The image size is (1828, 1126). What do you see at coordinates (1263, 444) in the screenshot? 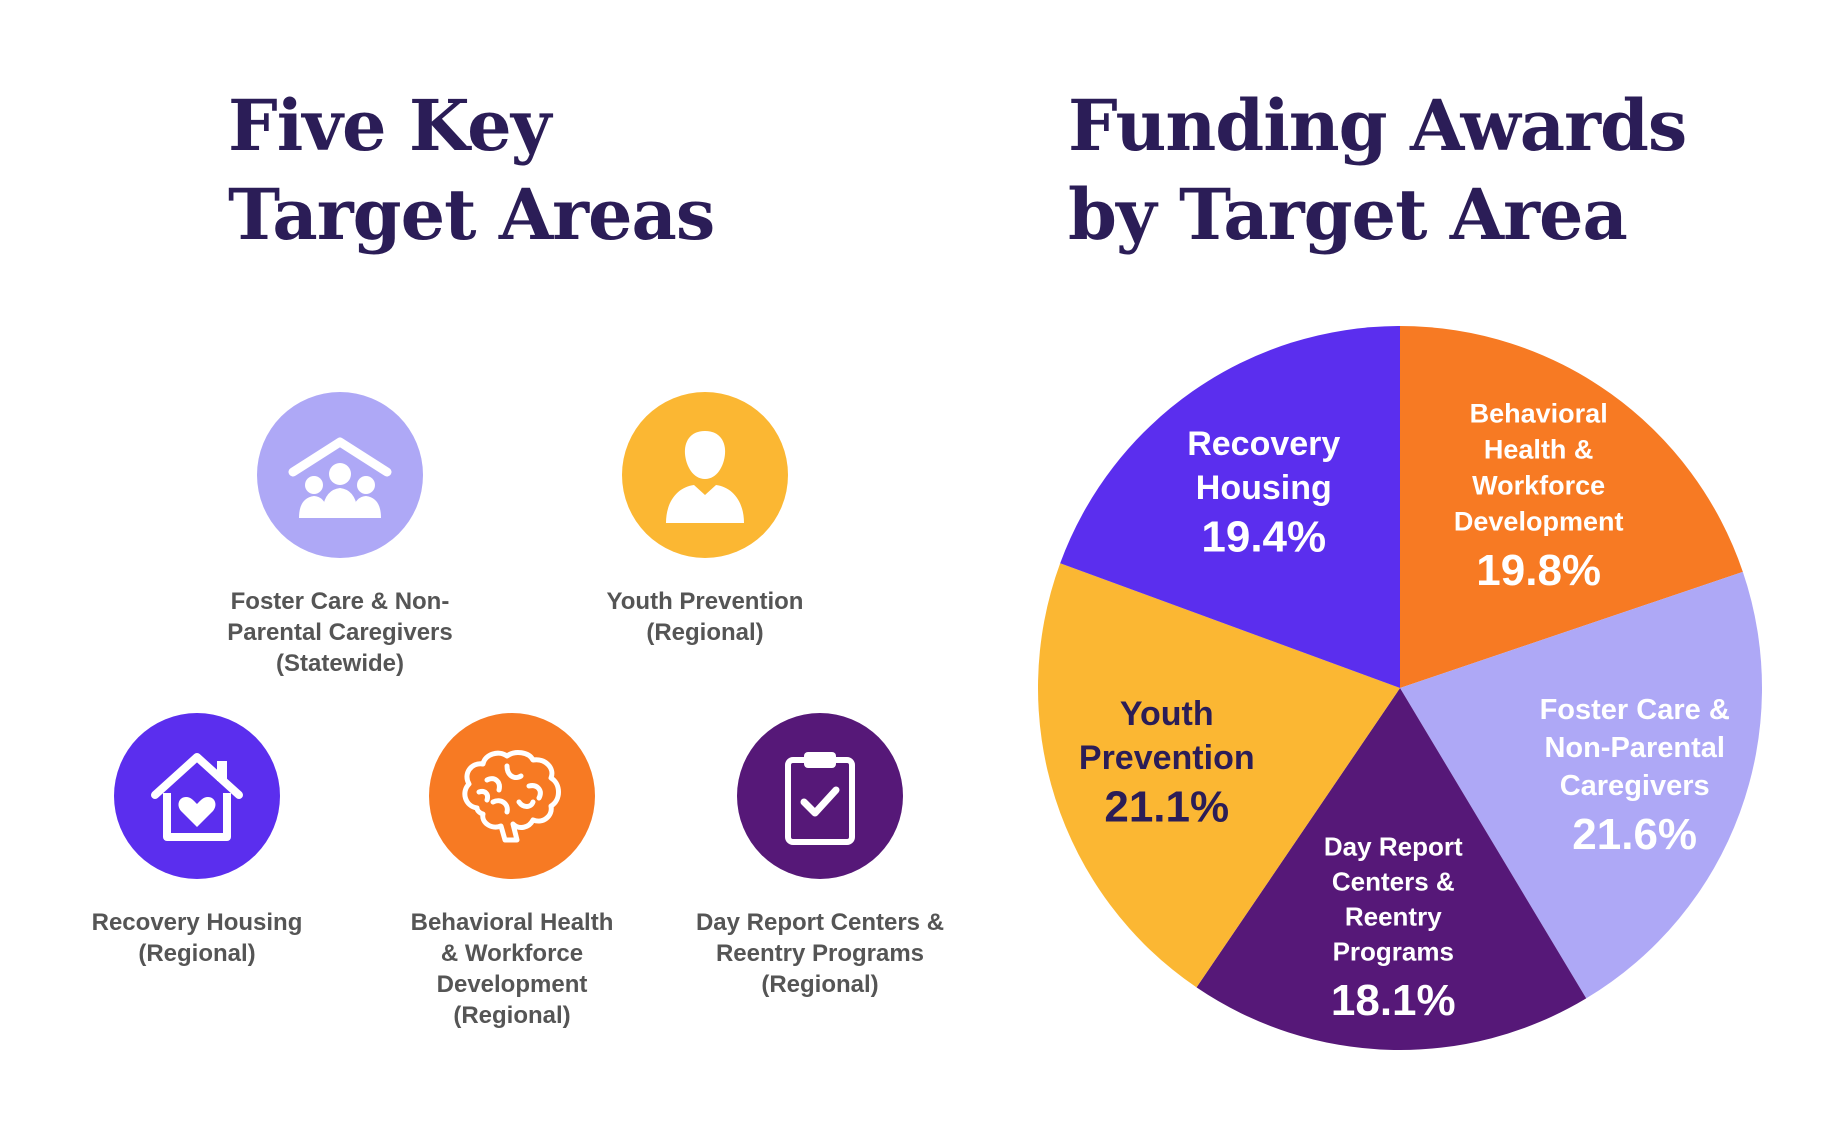
I see `slice-label: Recovery` at bounding box center [1263, 444].